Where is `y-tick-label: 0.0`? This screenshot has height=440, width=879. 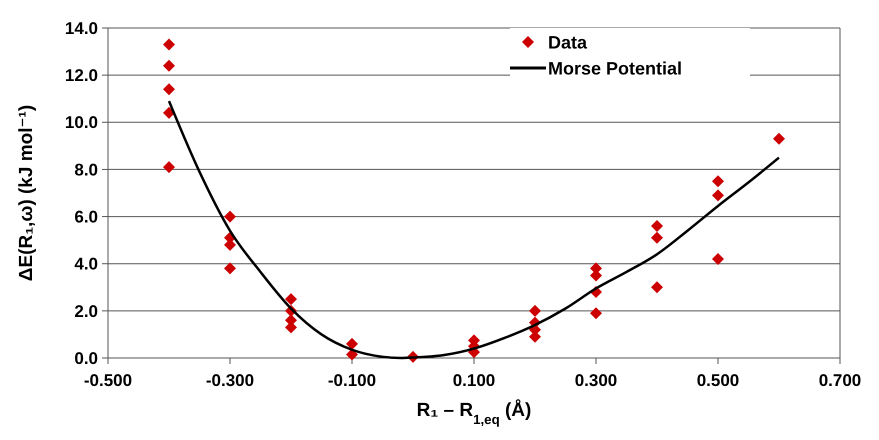
y-tick-label: 0.0 is located at coordinates (86, 358).